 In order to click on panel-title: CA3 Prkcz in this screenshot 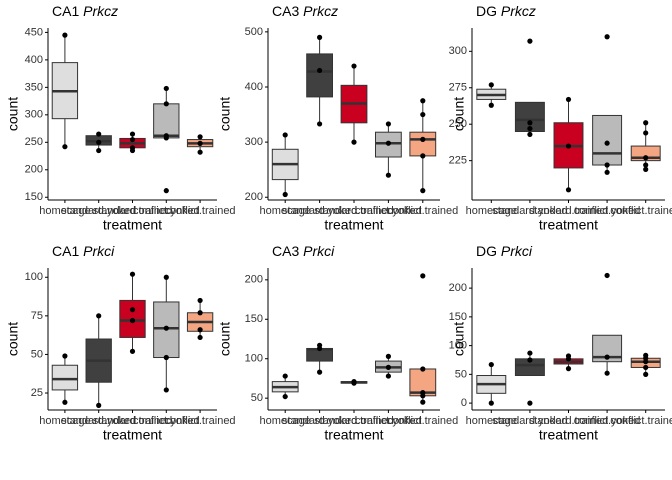, I will do `click(305, 11)`.